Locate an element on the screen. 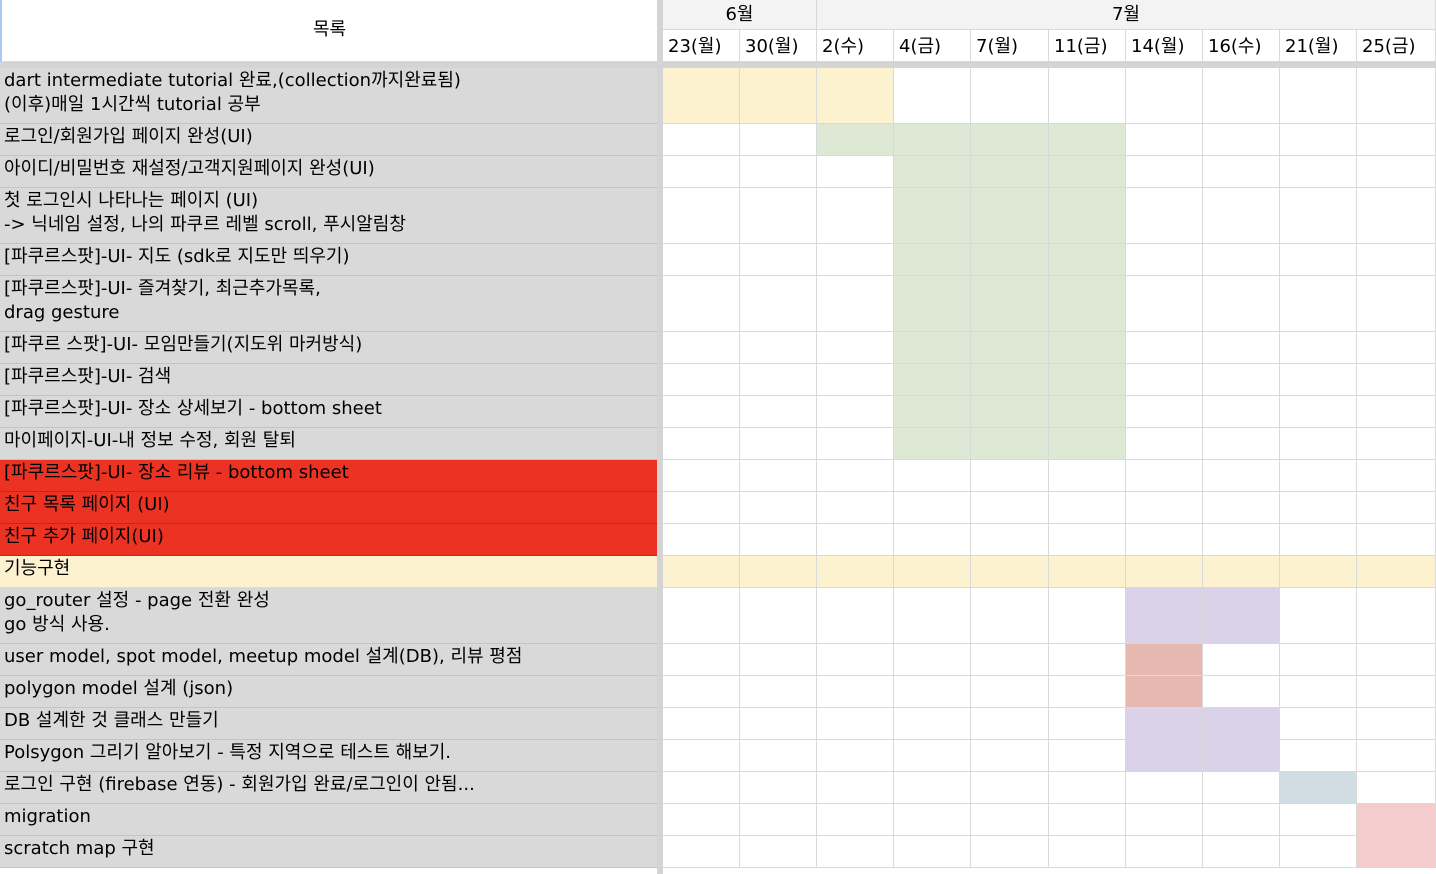 The image size is (1436, 874). task-label: [파쿠르스팟]-UI- 장소 리뷰 - bottom sheet is located at coordinates (328, 476).